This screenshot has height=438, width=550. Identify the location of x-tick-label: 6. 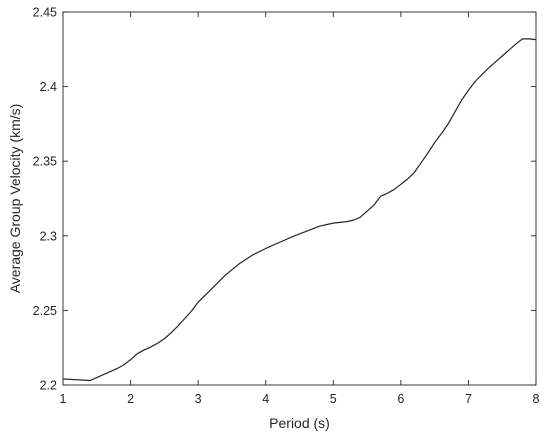
(400, 399).